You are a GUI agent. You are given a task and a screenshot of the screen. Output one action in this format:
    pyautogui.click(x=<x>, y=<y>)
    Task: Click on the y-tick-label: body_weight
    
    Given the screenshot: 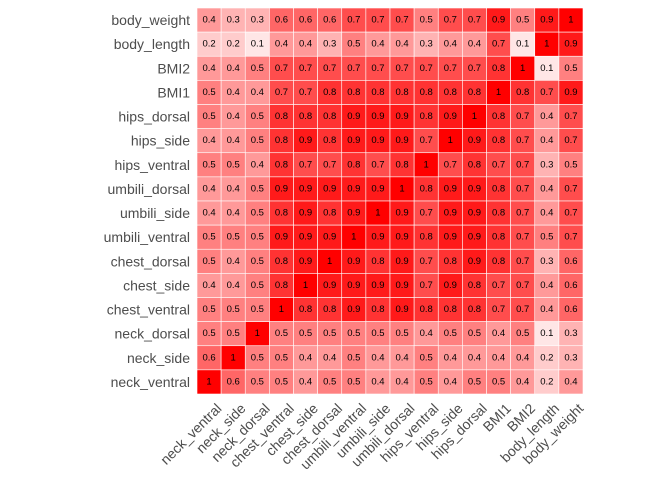 What is the action you would take?
    pyautogui.click(x=150, y=20)
    